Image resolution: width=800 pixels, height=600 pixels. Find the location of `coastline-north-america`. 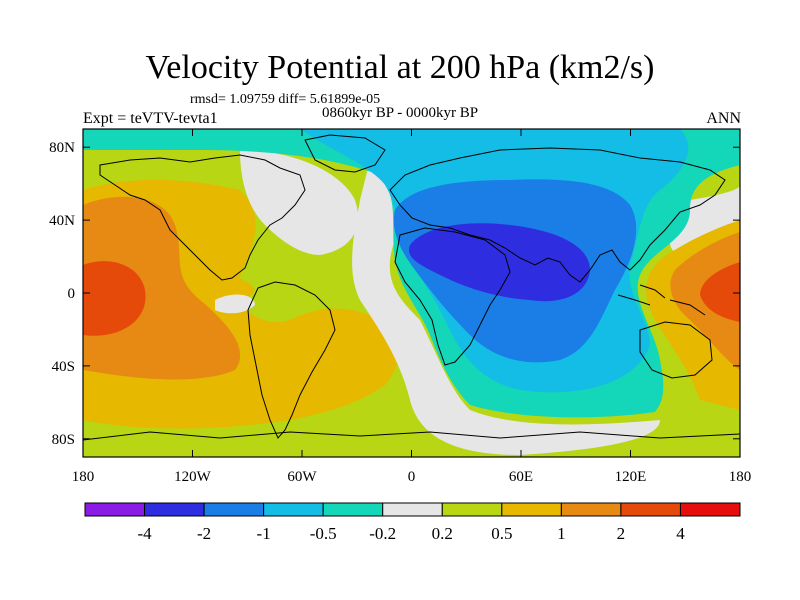

coastline-north-america is located at coordinates (202, 217).